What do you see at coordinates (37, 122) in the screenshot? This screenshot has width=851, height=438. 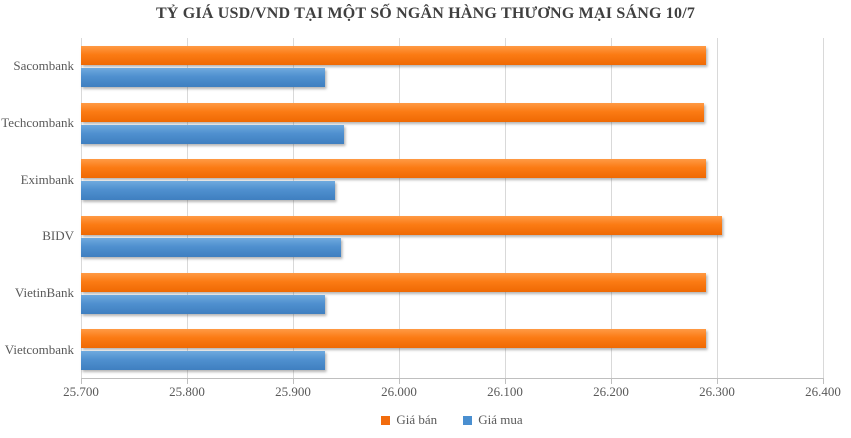 I see `category-label-techcombank: Techcombank` at bounding box center [37, 122].